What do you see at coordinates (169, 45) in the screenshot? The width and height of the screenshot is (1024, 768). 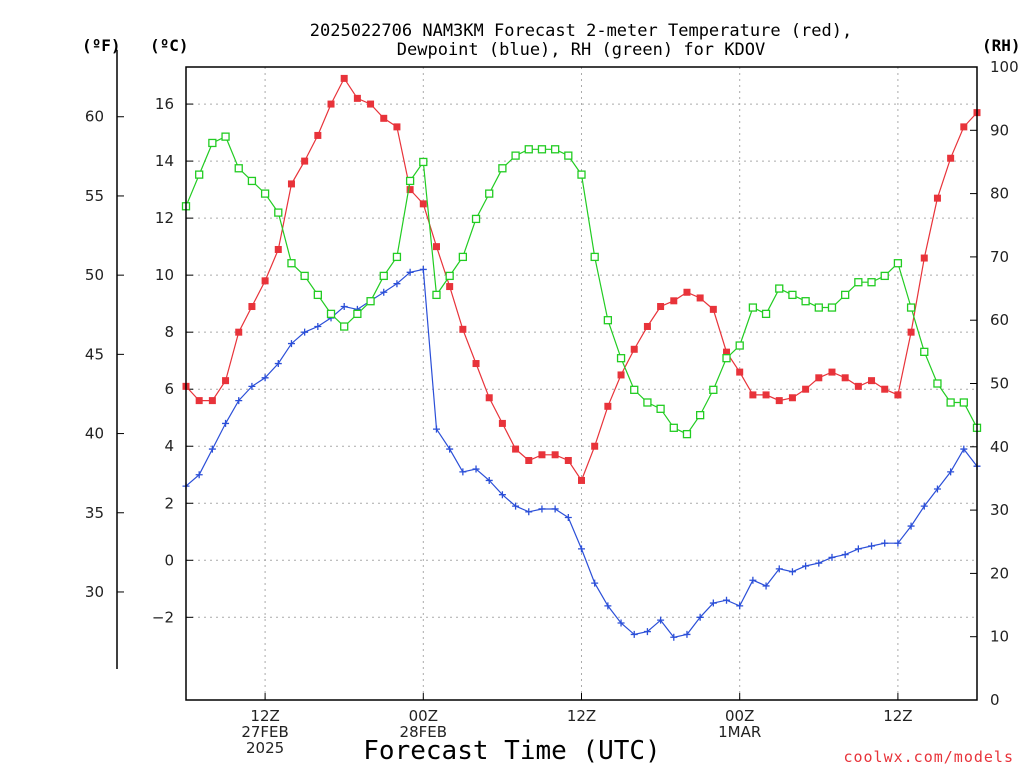 I see `celsius-unit-label: (ºC)` at bounding box center [169, 45].